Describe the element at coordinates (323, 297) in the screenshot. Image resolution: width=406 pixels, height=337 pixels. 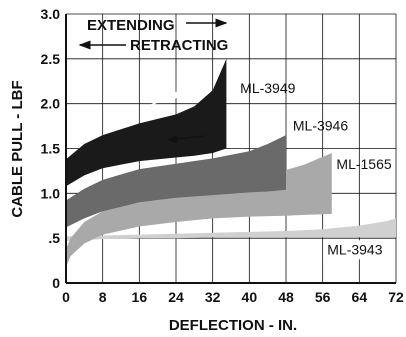
I see `x-tick-label: 56` at that location.